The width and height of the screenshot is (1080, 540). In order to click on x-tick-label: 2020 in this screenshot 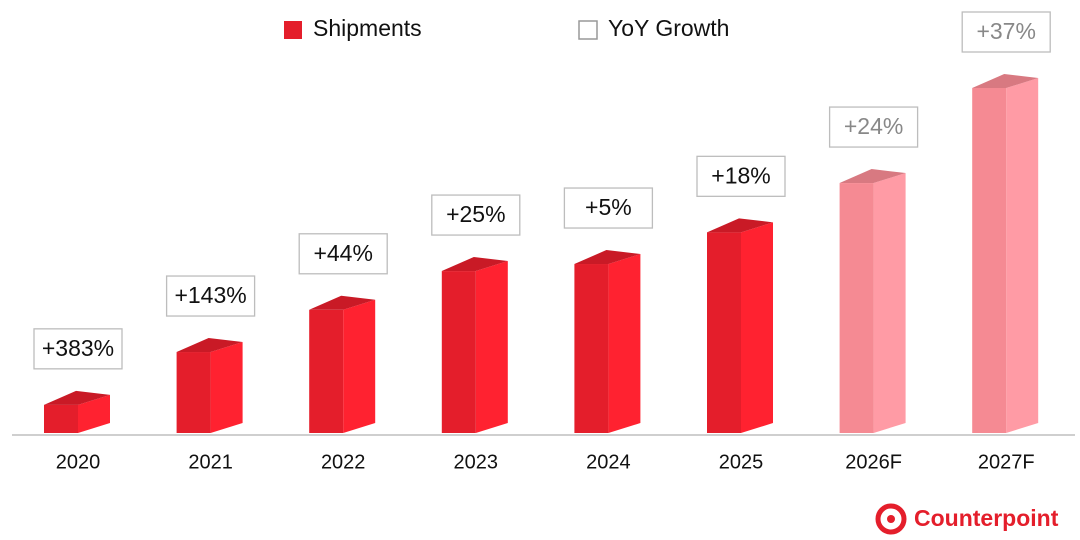, I will do `click(78, 462)`.